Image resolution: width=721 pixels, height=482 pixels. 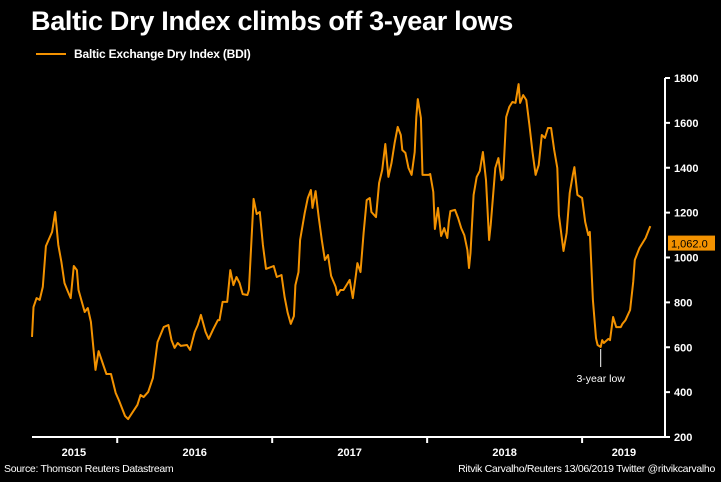 What do you see at coordinates (683, 348) in the screenshot?
I see `y-tick-label: 600` at bounding box center [683, 348].